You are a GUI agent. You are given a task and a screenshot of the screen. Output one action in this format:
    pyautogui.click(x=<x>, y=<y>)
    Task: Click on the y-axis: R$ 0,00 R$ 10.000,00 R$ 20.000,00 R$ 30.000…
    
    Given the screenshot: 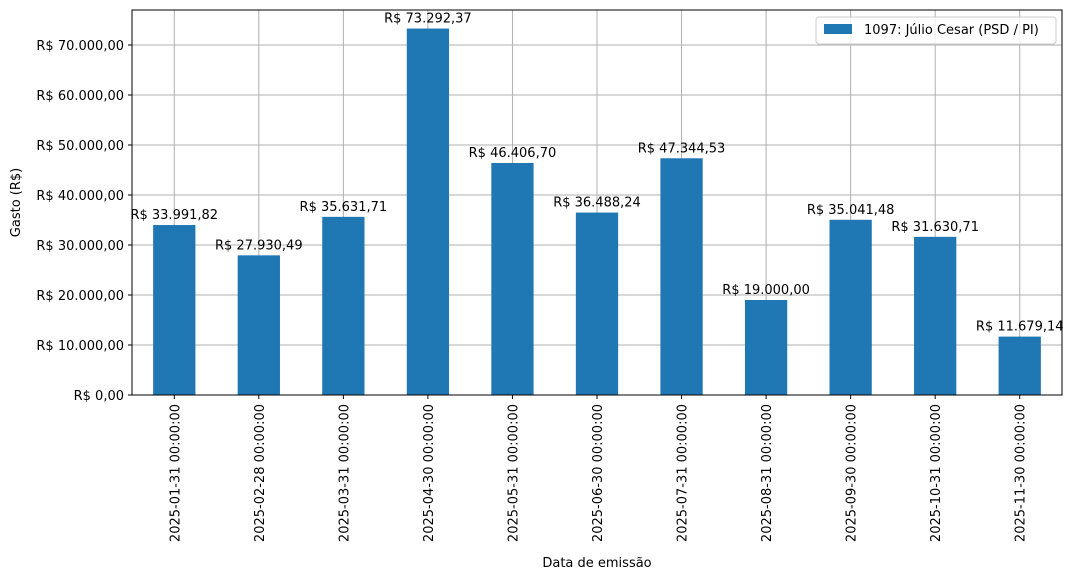 What is the action you would take?
    pyautogui.click(x=84, y=221)
    